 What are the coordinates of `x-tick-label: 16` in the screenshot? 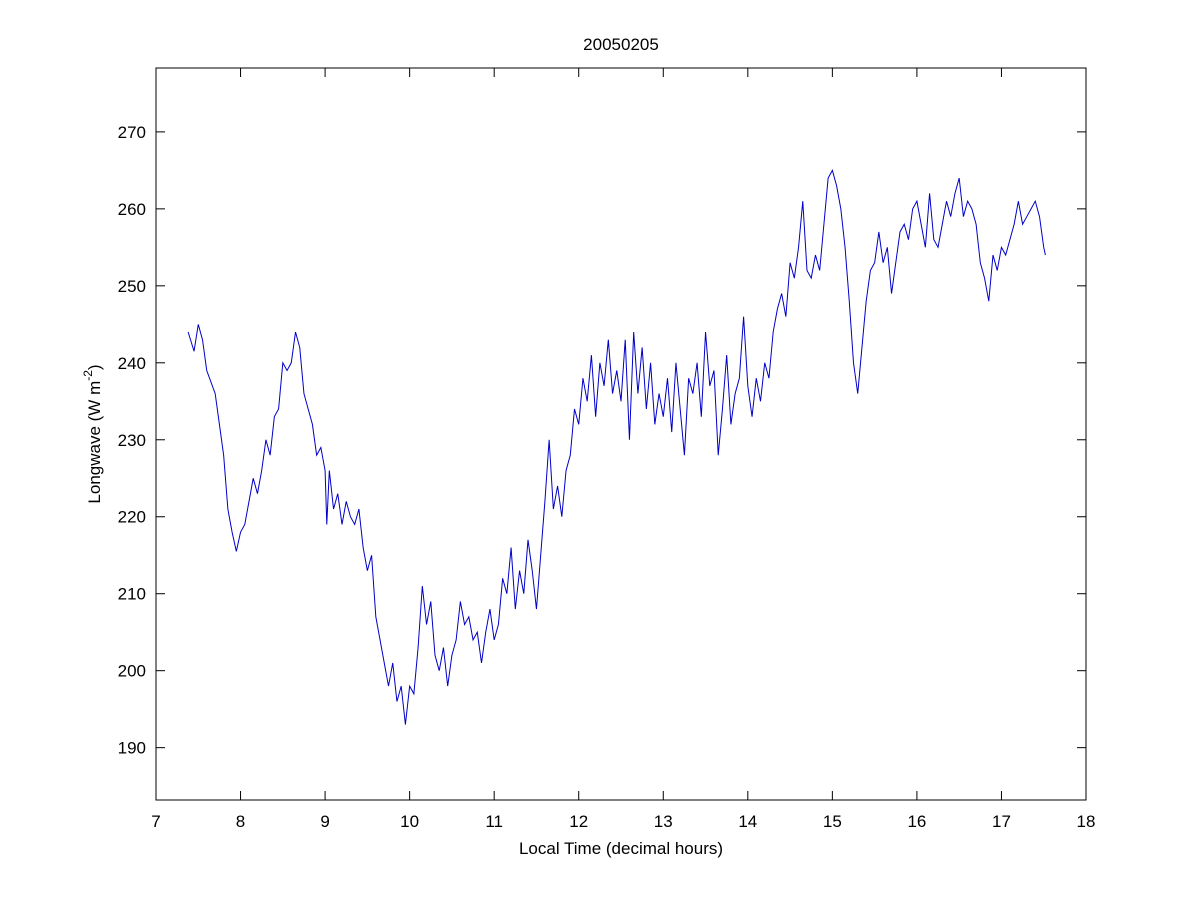 It's located at (916, 821).